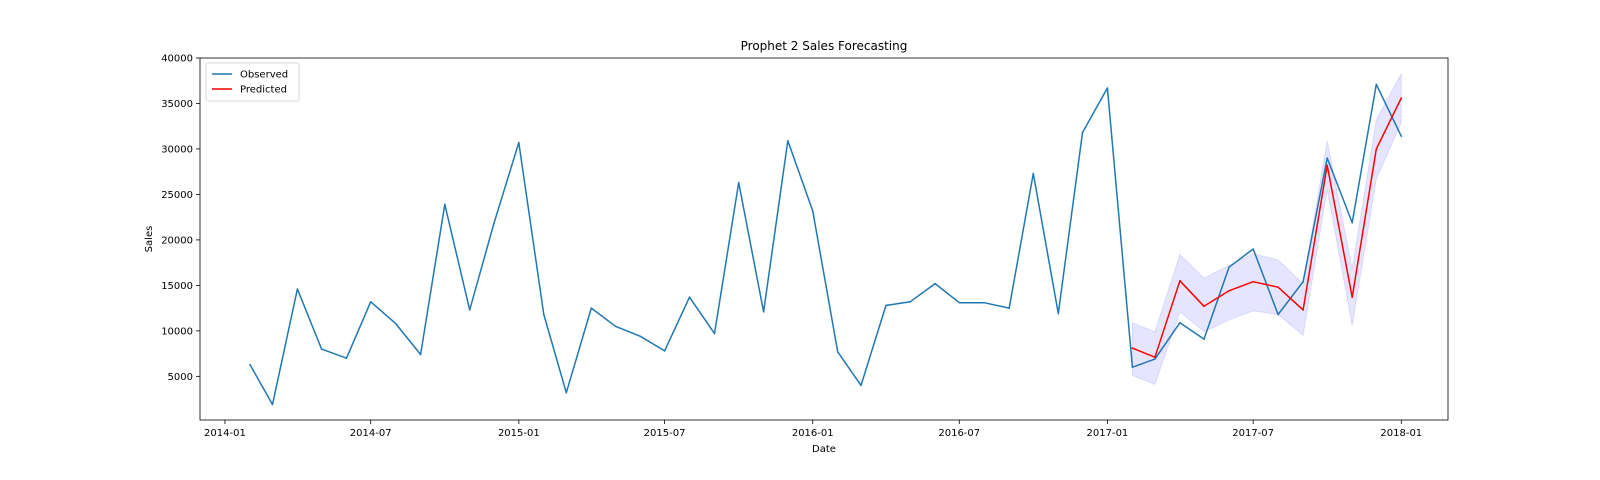  Describe the element at coordinates (1401, 433) in the screenshot. I see `x-tick-label: 2018-01` at that location.